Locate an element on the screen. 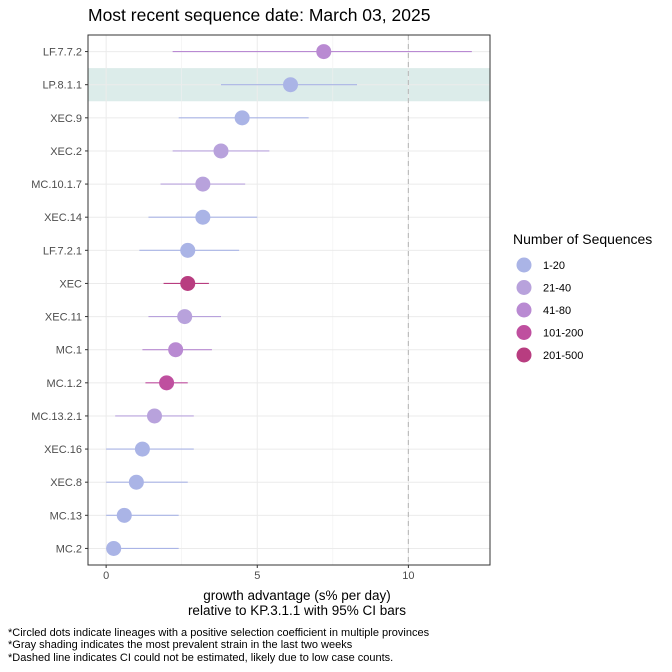 This screenshot has height=672, width=672. y-tick-label: MC.1.2 is located at coordinates (64, 384).